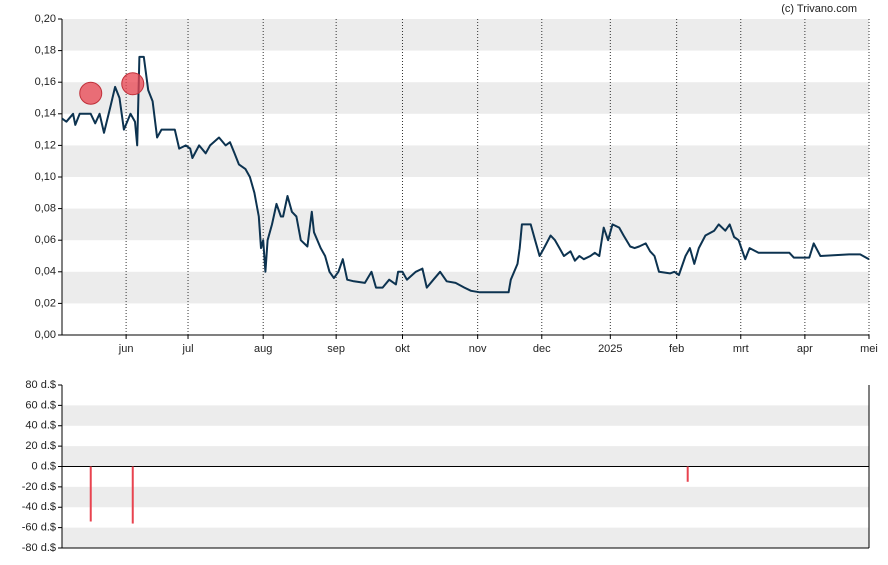 This screenshot has width=888, height=565. What do you see at coordinates (45, 114) in the screenshot?
I see `y-tick-label: 0,14` at bounding box center [45, 114].